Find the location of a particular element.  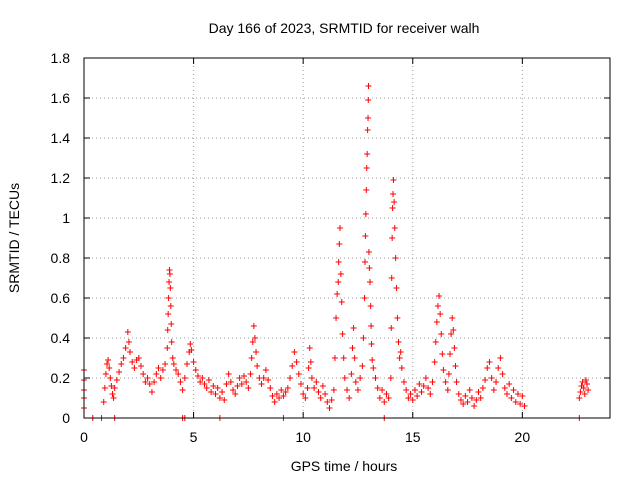

x-tick-label: 5 is located at coordinates (194, 437).